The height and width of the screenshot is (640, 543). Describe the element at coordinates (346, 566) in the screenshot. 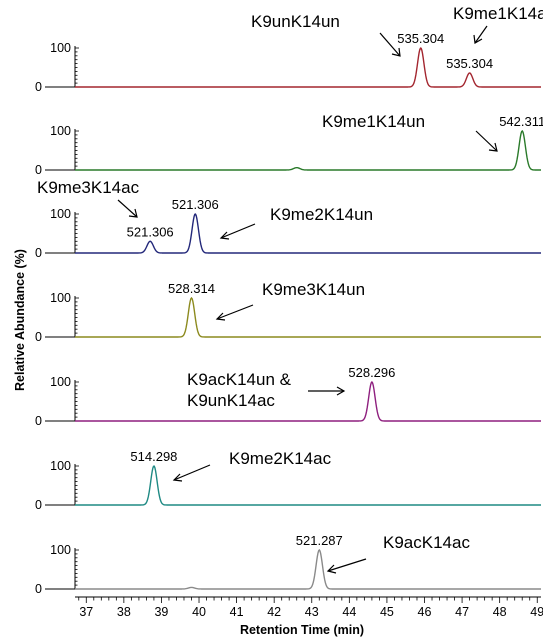

I see `arrow-k9ack14ac` at that location.